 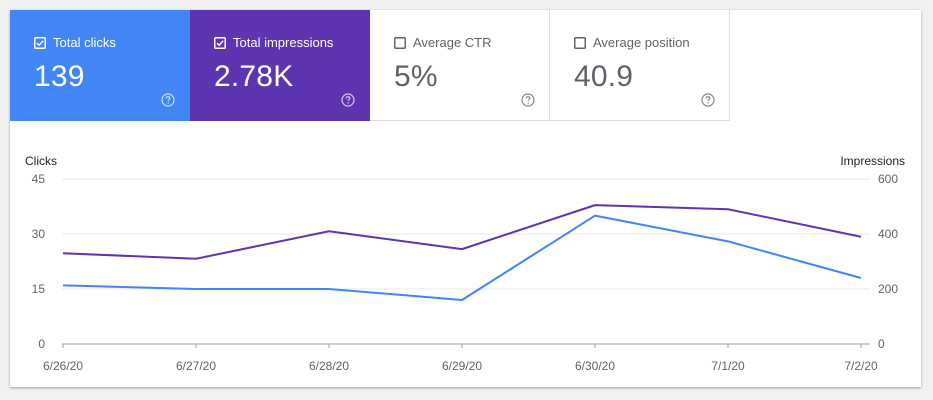 I want to click on x-tick-label: 7/1/20, so click(x=728, y=366).